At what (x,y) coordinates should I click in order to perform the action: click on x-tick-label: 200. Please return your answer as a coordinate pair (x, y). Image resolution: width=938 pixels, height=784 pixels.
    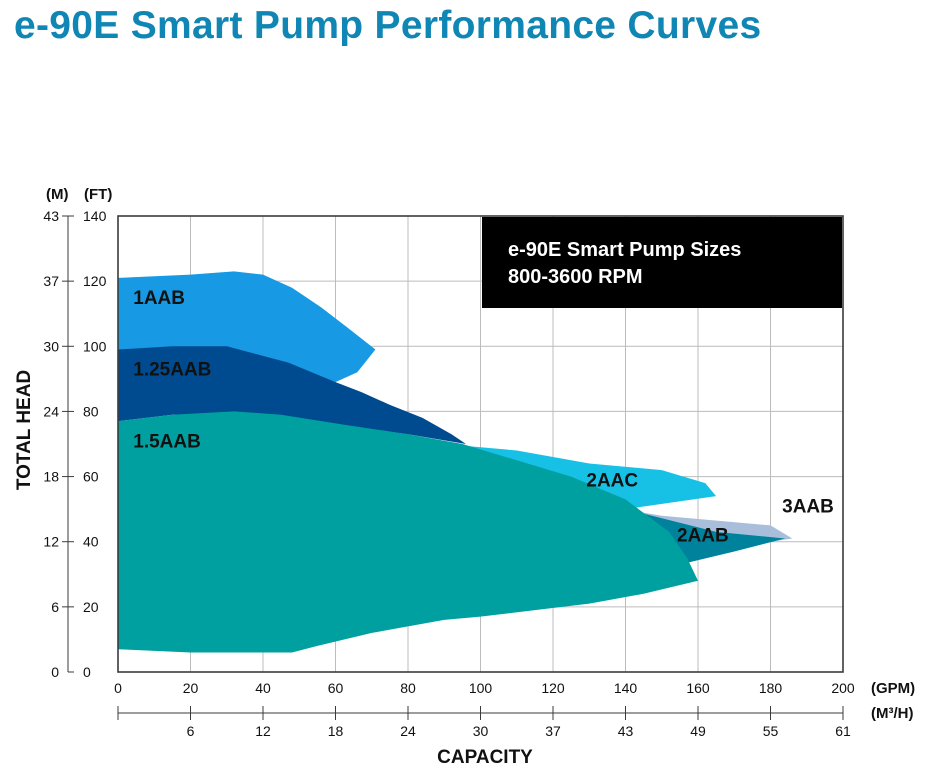
    Looking at the image, I should click on (843, 688).